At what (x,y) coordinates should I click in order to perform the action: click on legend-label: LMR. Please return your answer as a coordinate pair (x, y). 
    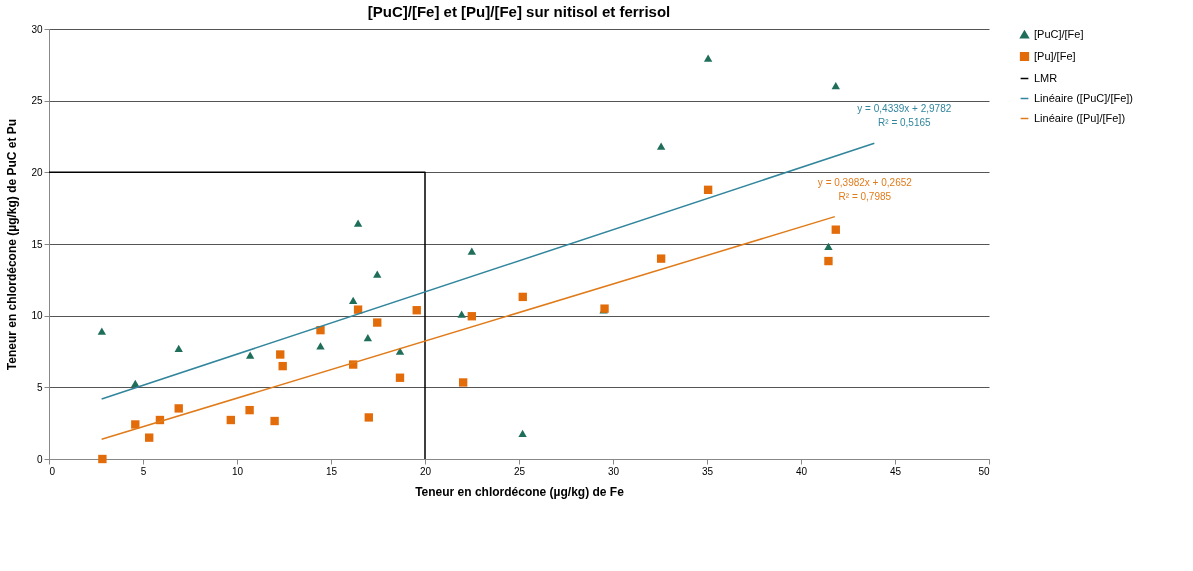
    Looking at the image, I should click on (1046, 77).